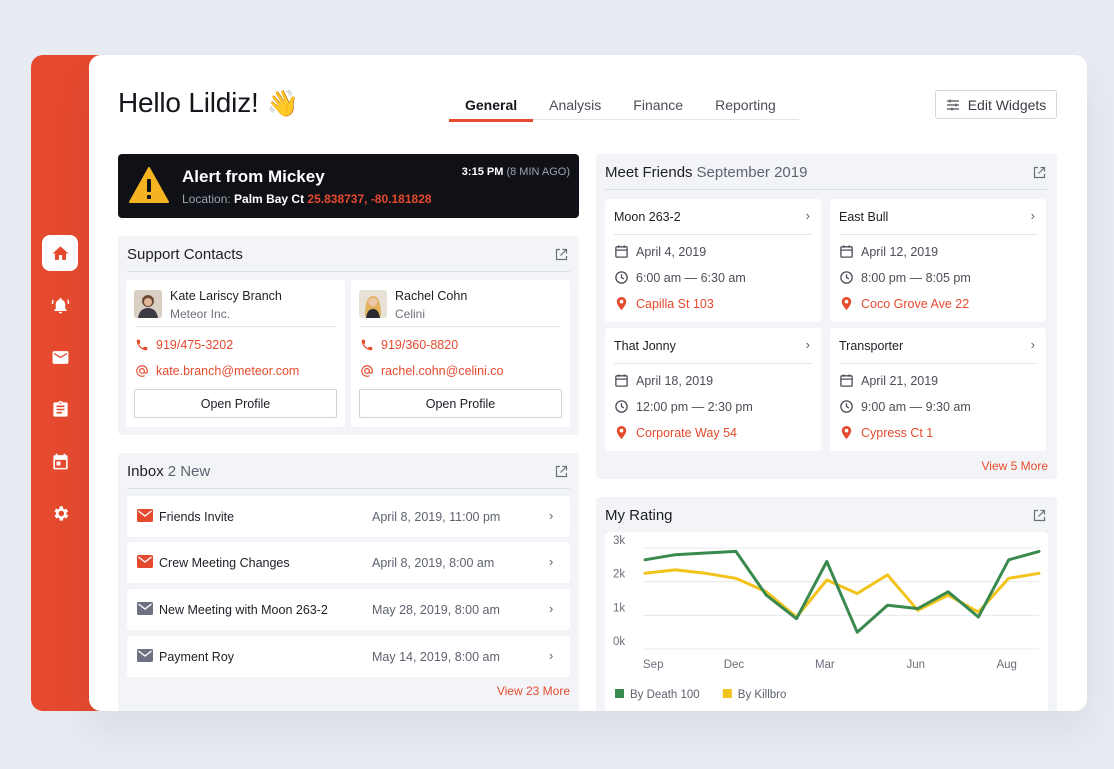  Describe the element at coordinates (825, 665) in the screenshot. I see `x-tick-label: Mar` at that location.